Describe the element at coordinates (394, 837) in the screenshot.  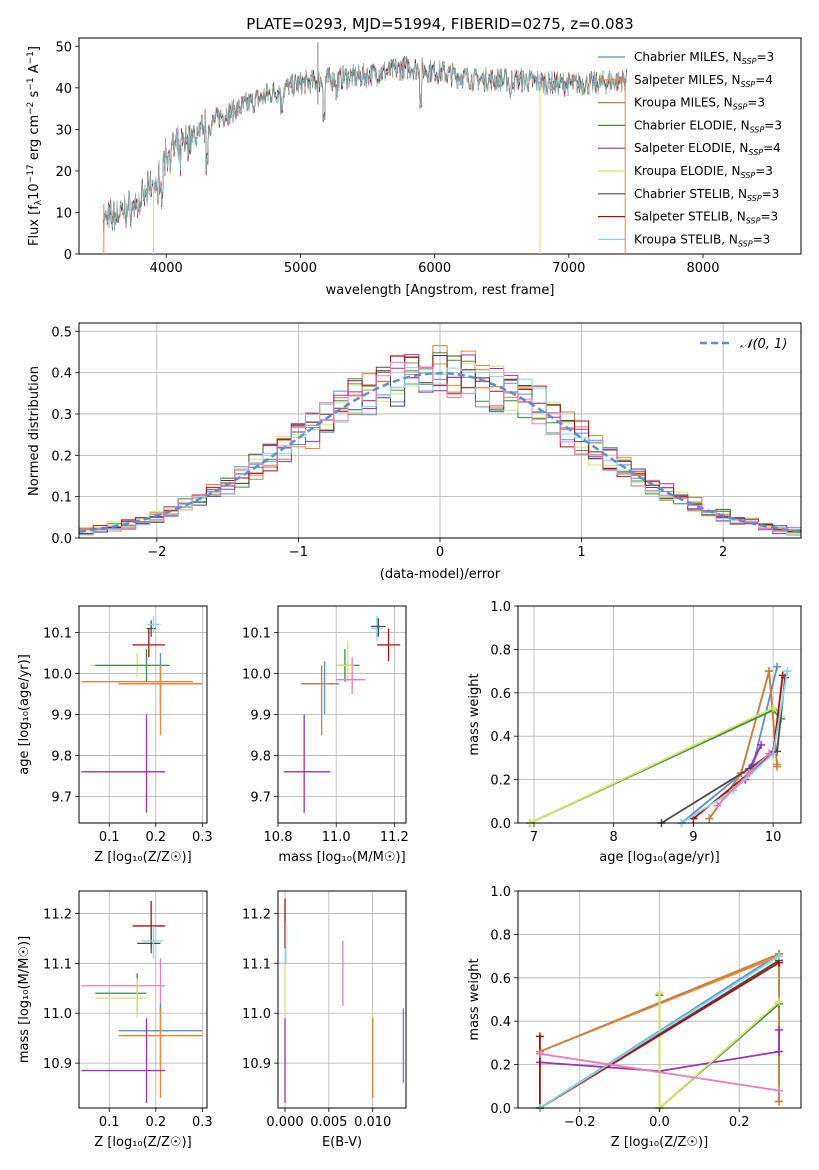
I see `x-tick-label: 11.2` at that location.